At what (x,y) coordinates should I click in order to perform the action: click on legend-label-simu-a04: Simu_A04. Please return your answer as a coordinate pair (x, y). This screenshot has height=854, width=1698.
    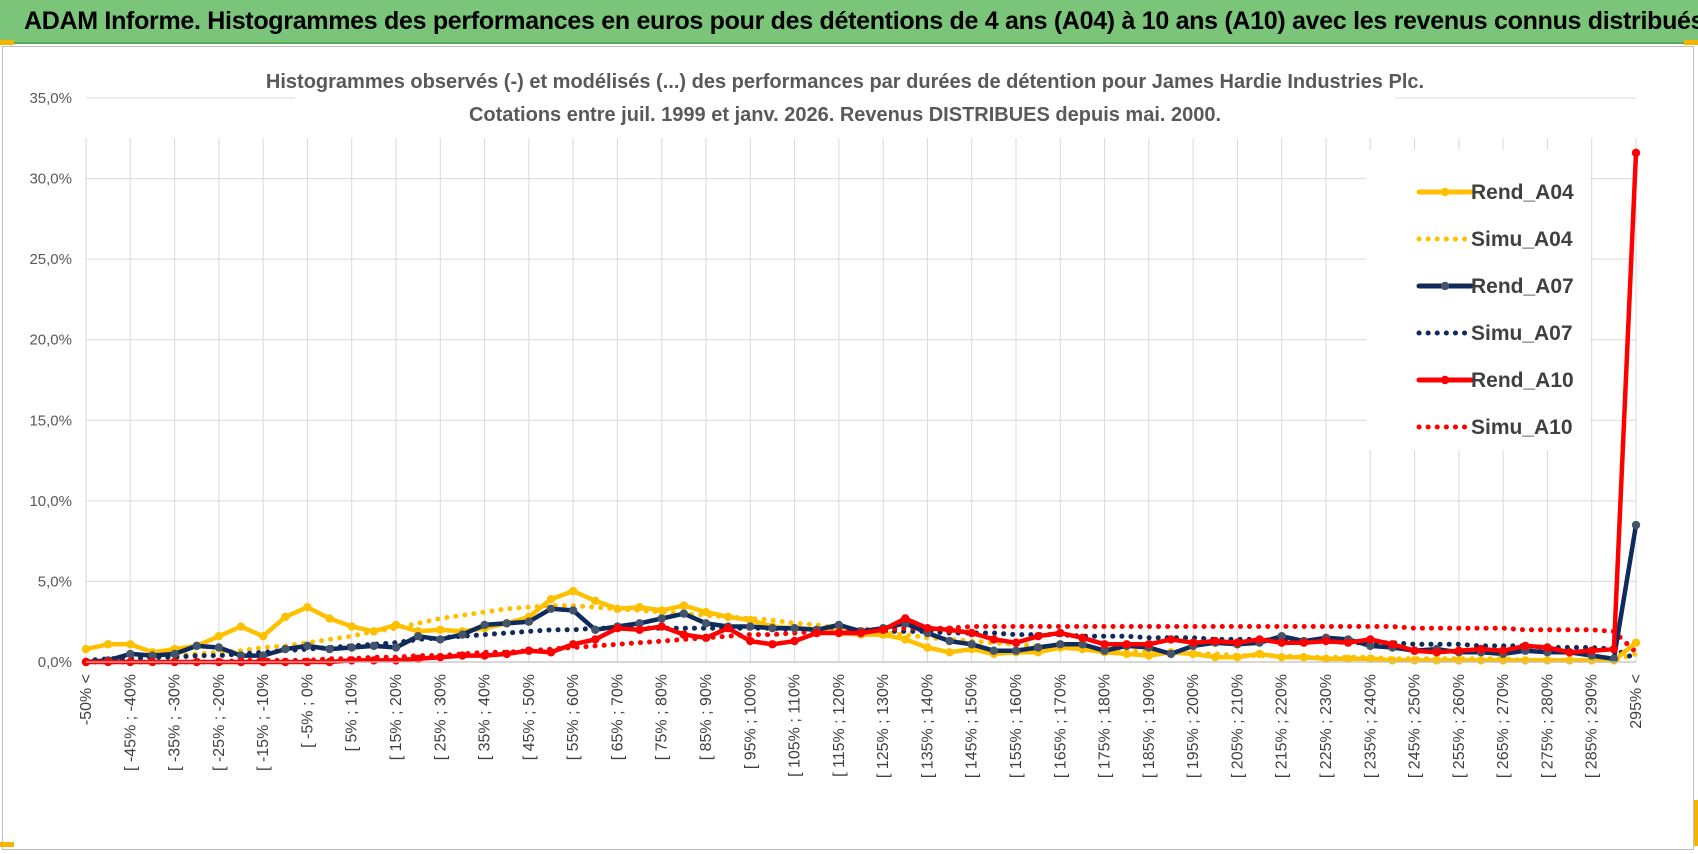
    Looking at the image, I should click on (1522, 239).